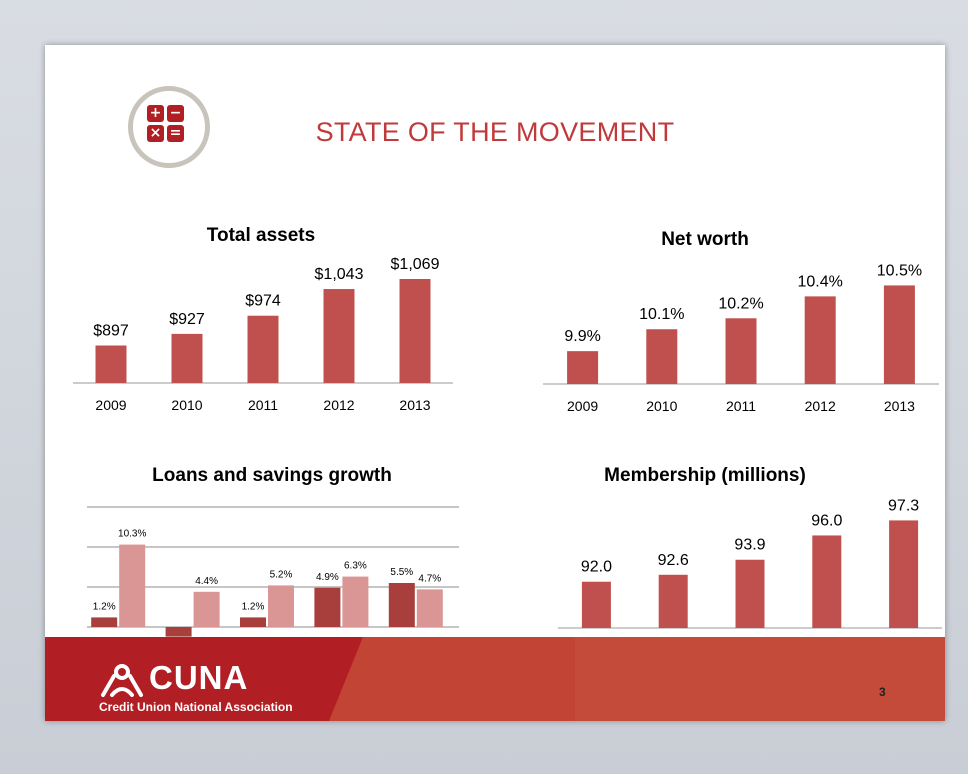 This screenshot has height=774, width=968. Describe the element at coordinates (104, 606) in the screenshot. I see `loans-label-2009: 1.2%` at that location.